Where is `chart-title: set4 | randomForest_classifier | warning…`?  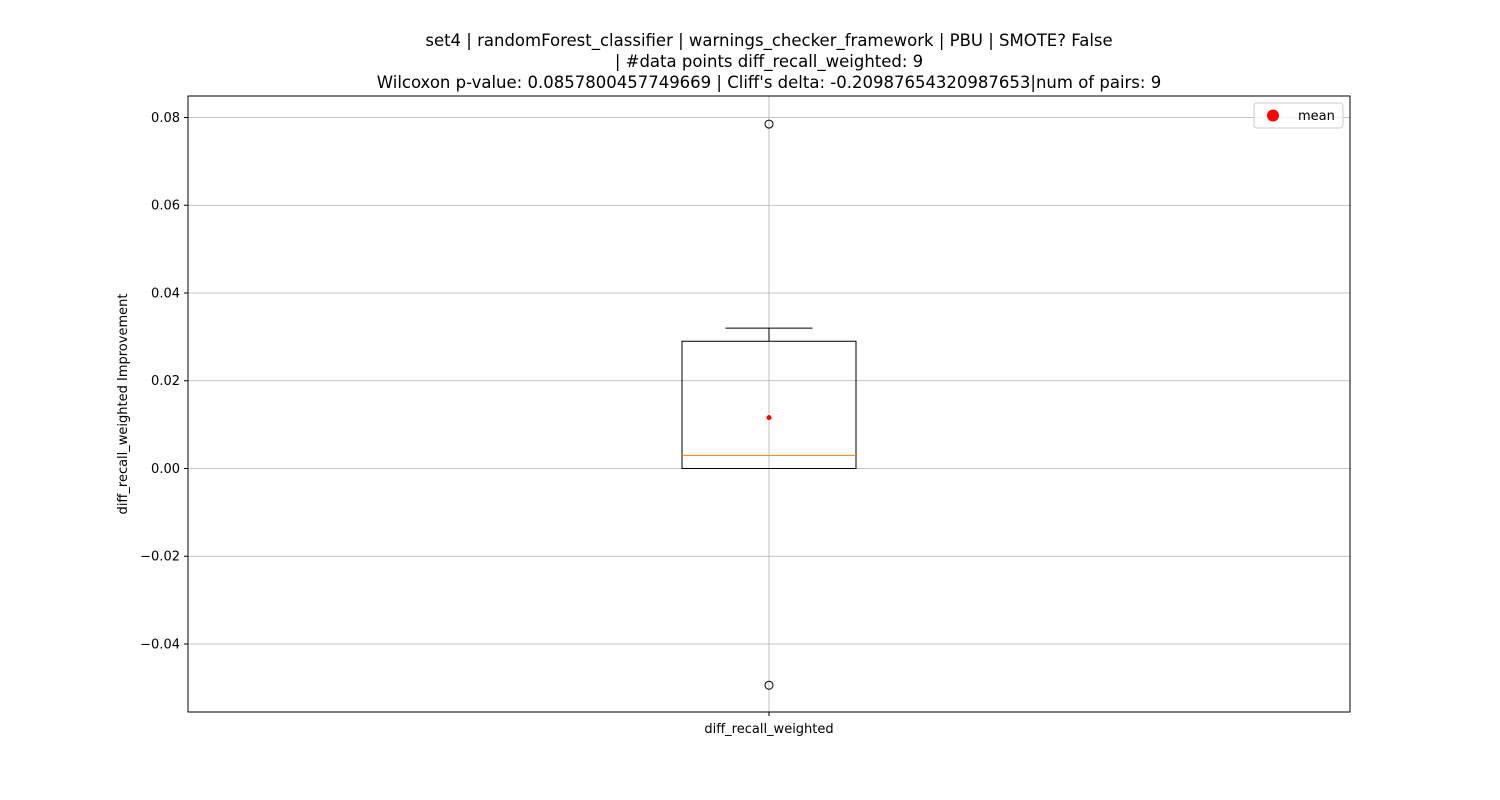
chart-title: set4 | randomForest_classifier | warning… is located at coordinates (769, 61).